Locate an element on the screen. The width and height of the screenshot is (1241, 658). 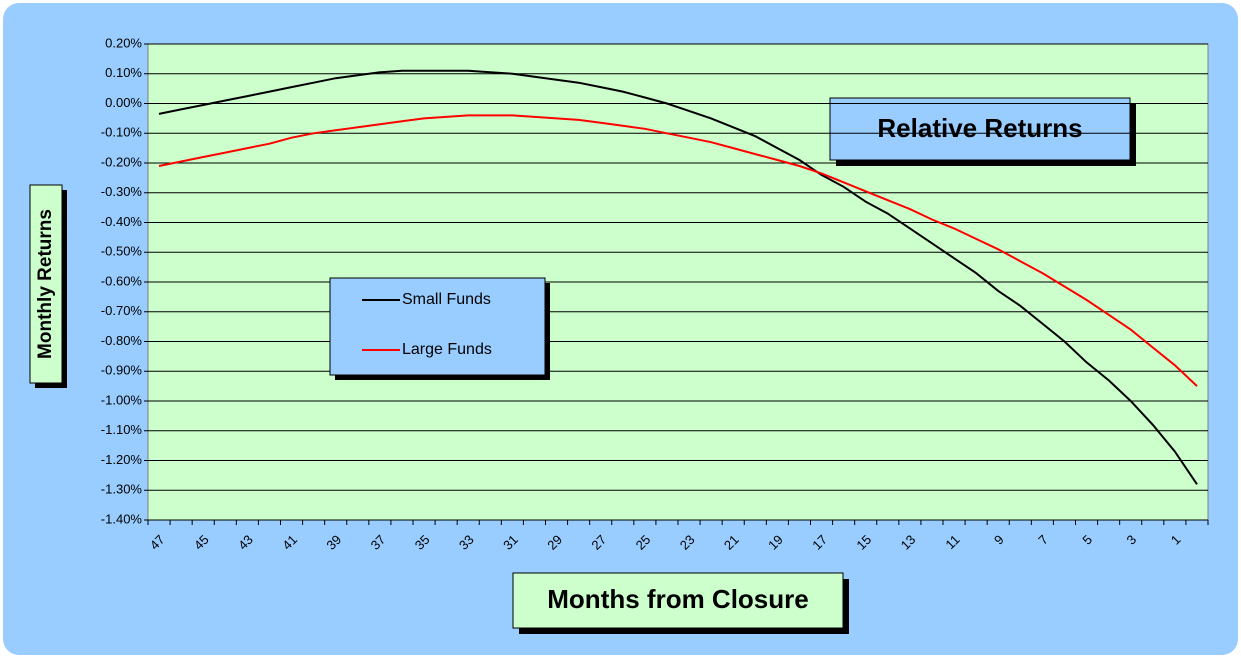
y-tick-label: -0.90% is located at coordinates (122, 370).